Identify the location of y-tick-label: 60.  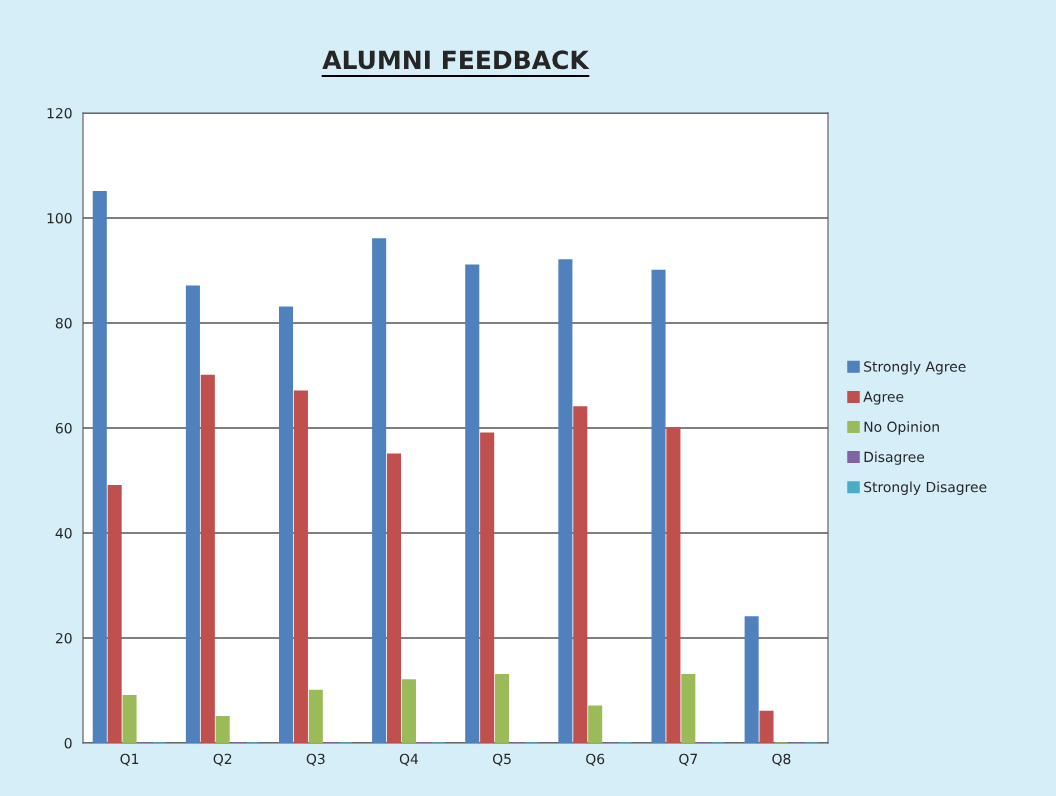
(63, 428).